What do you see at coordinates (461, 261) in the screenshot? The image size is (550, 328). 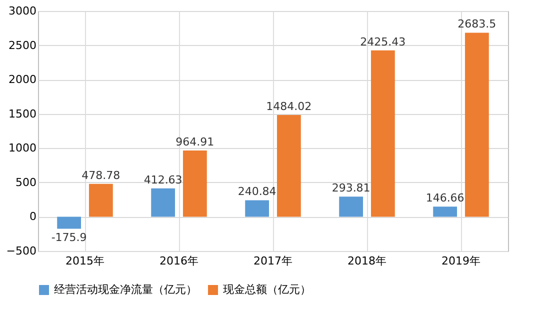 I see `x-tick-label: 2019年` at bounding box center [461, 261].